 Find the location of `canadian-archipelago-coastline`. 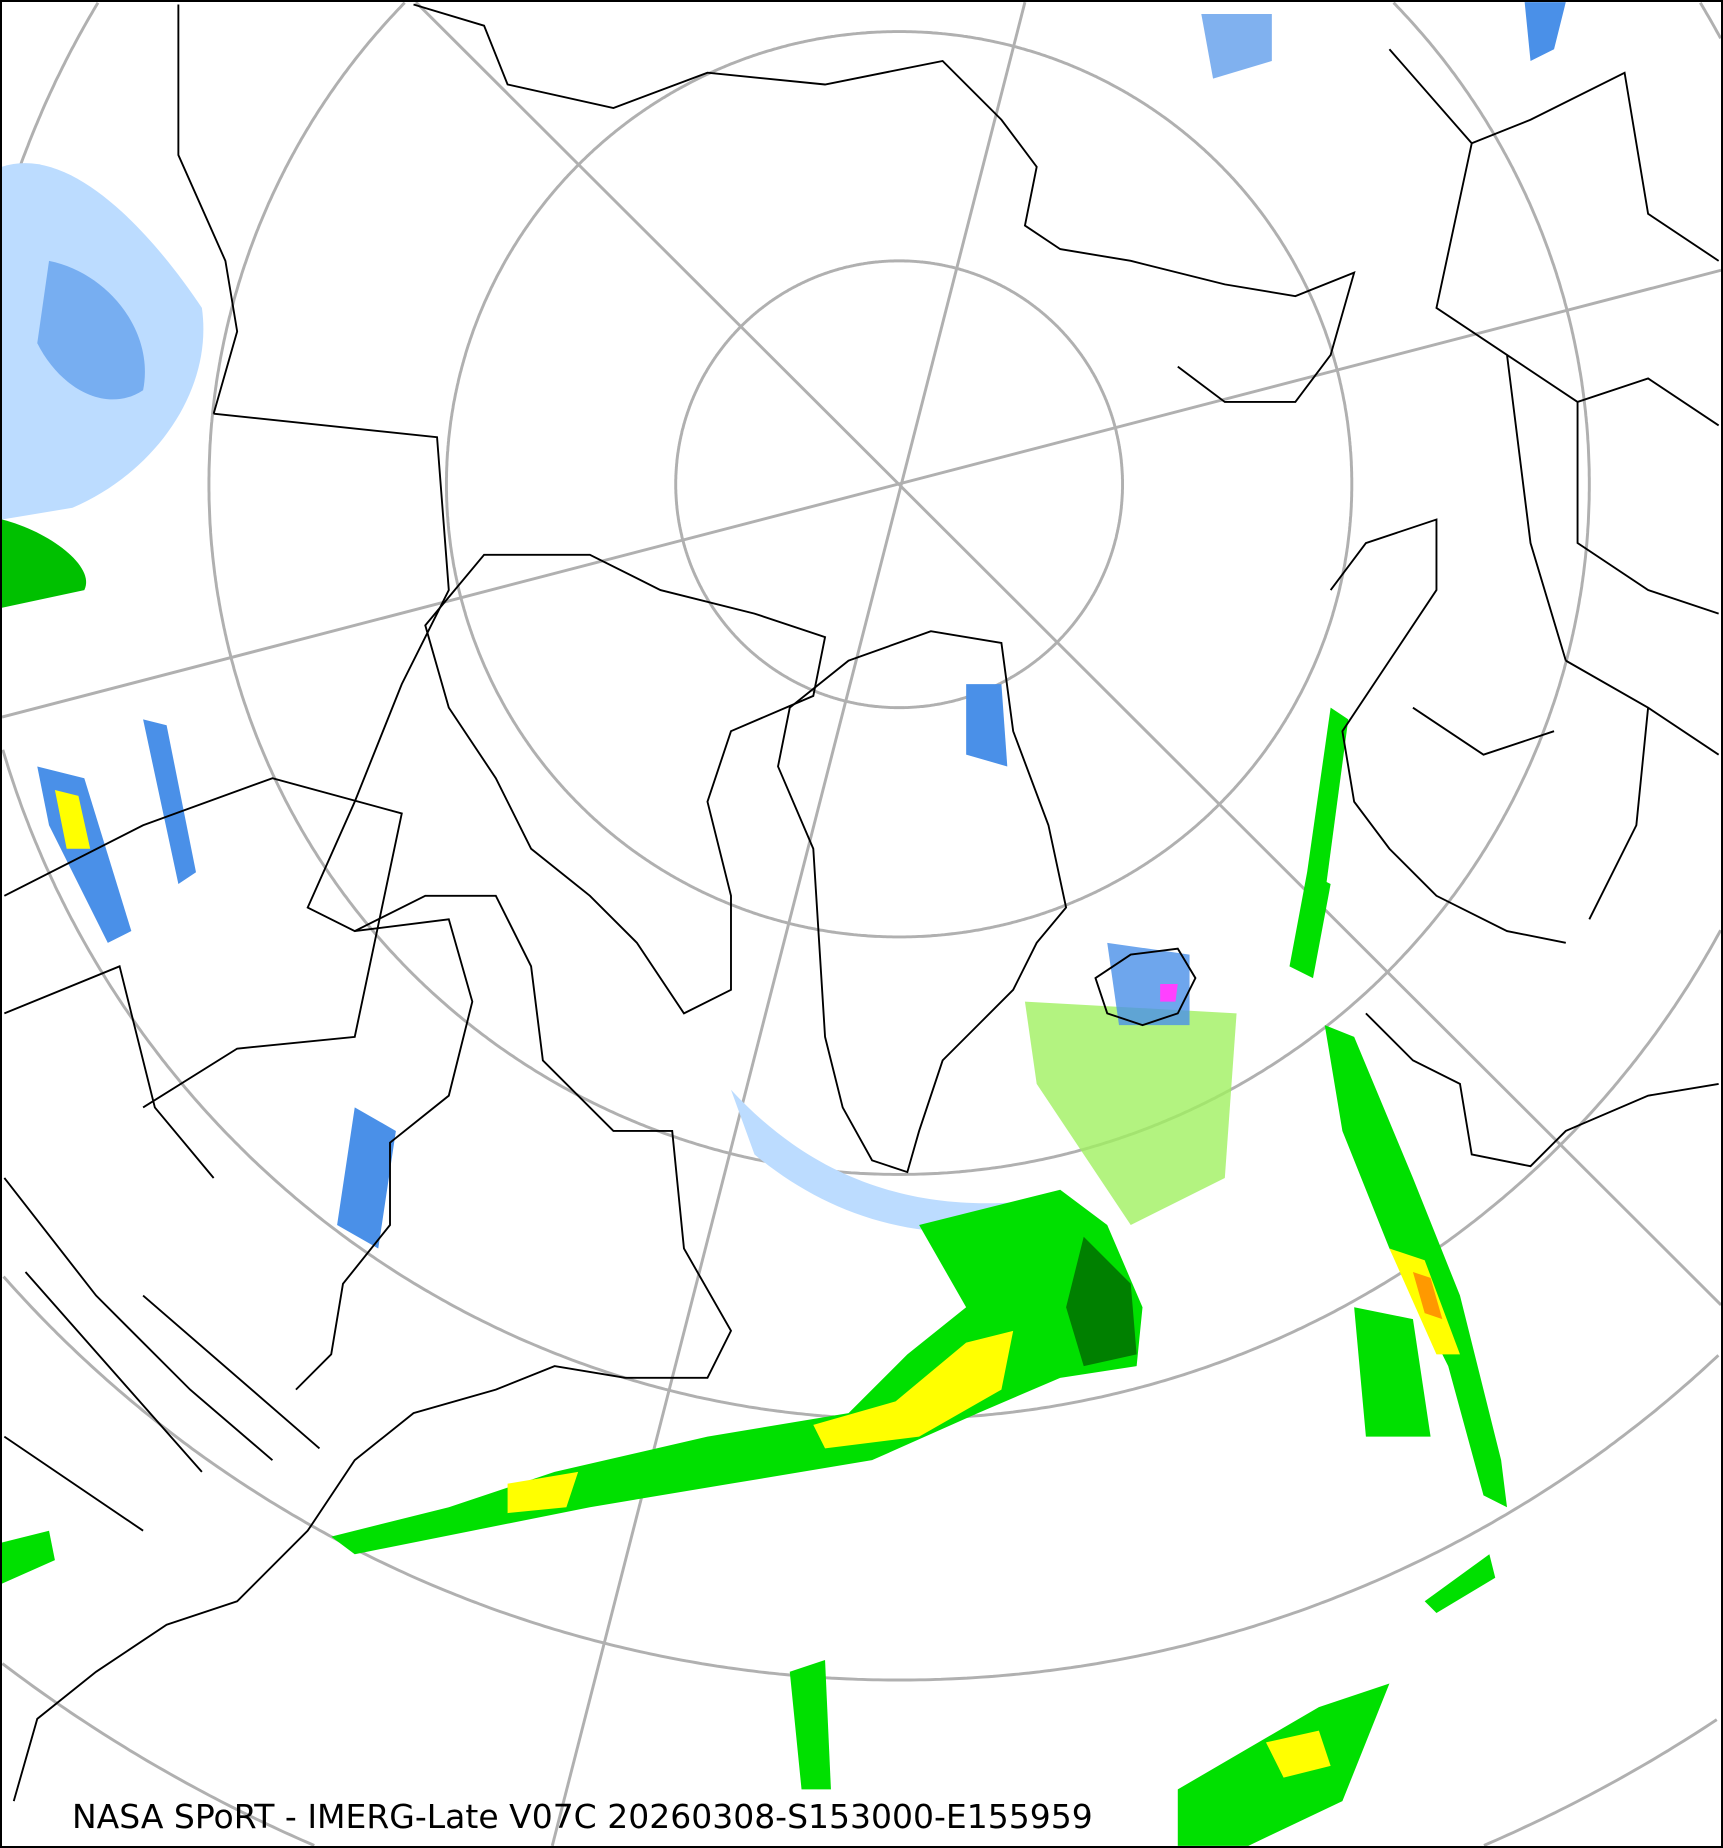

canadian-archipelago-coastline is located at coordinates (625, 784).